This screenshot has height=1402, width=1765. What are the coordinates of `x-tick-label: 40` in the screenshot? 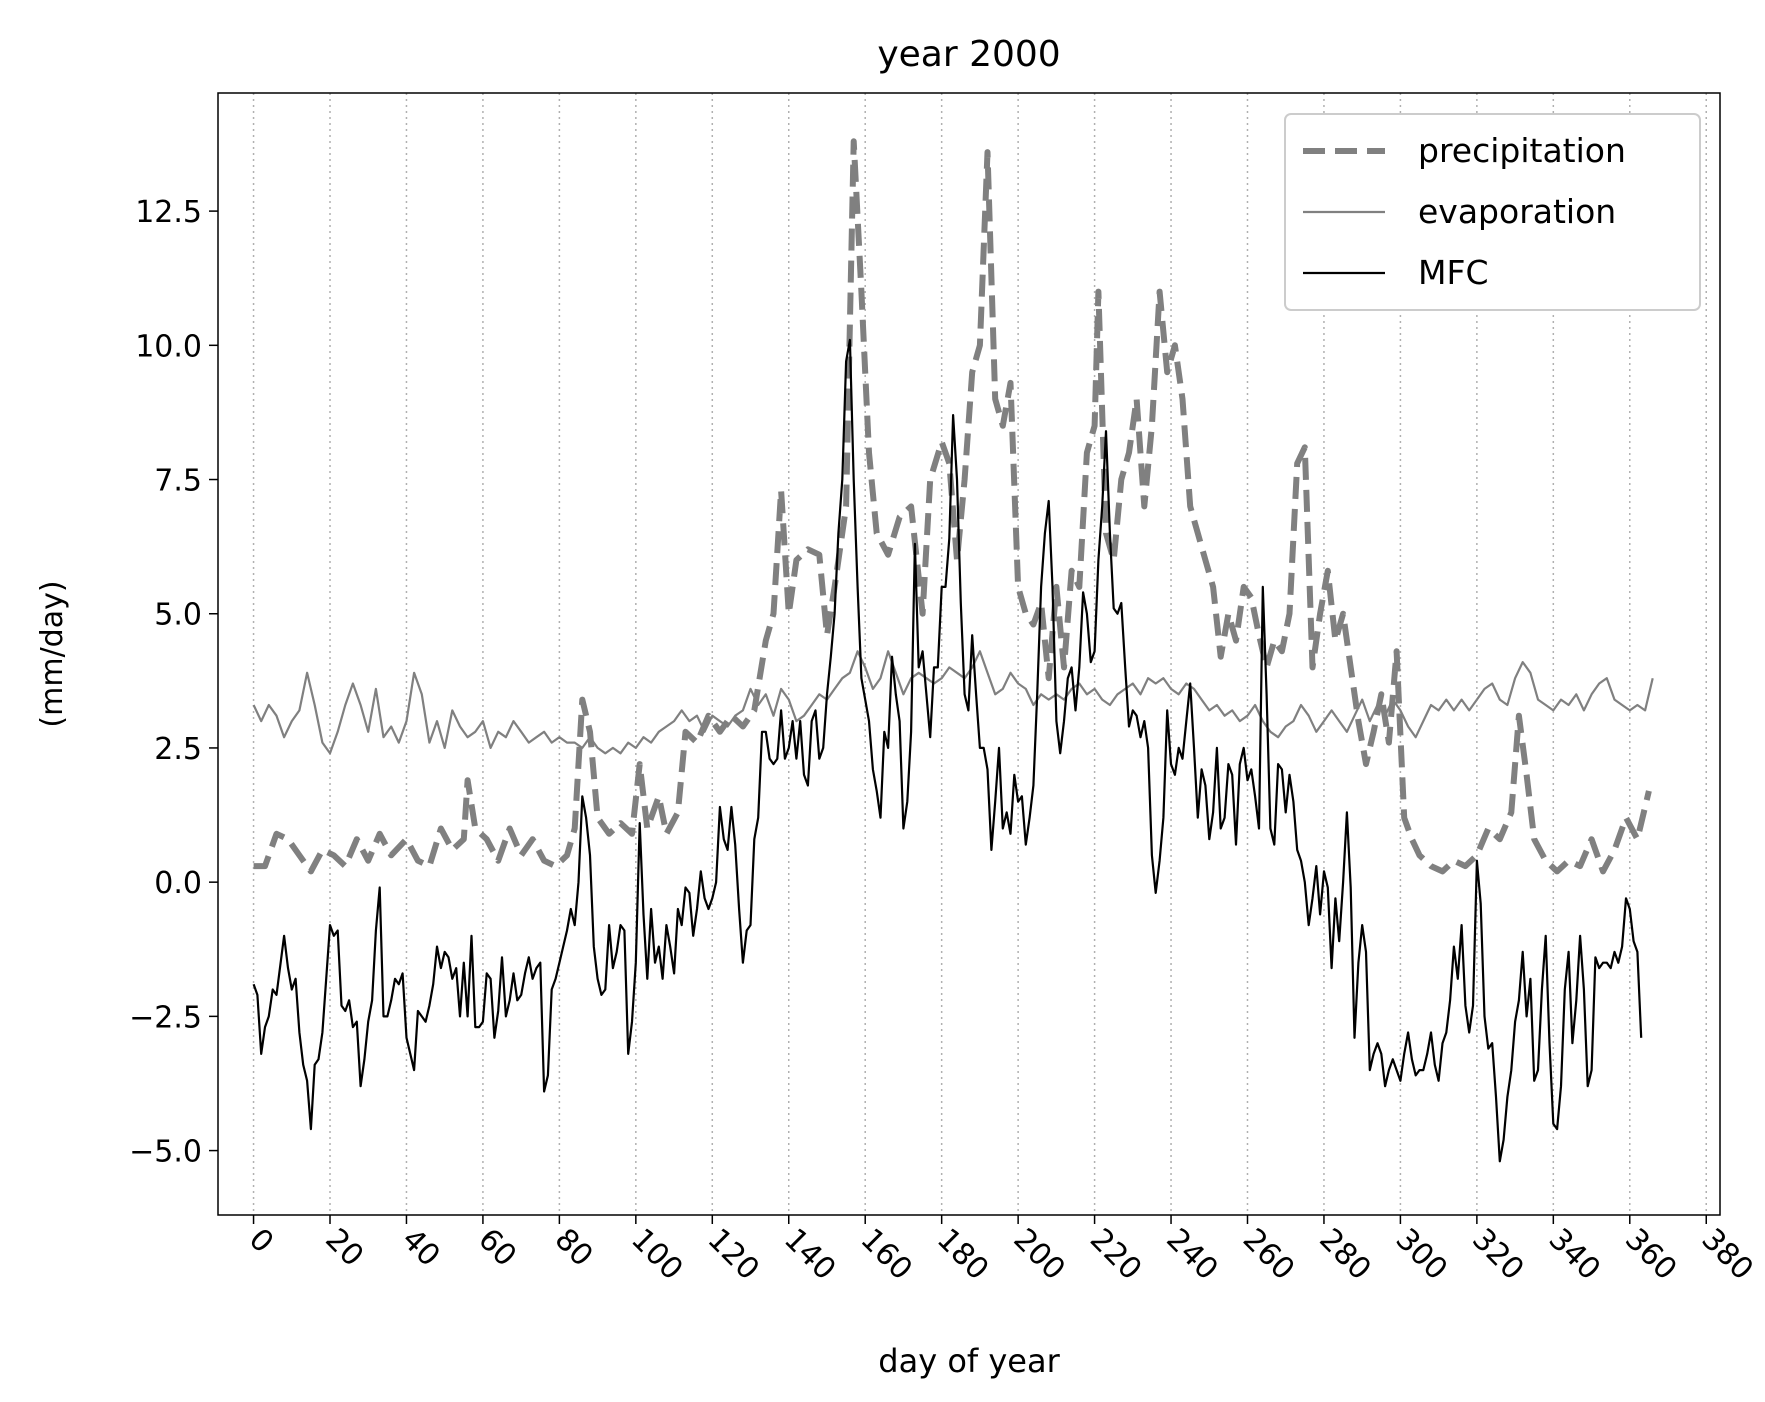 It's located at (421, 1248).